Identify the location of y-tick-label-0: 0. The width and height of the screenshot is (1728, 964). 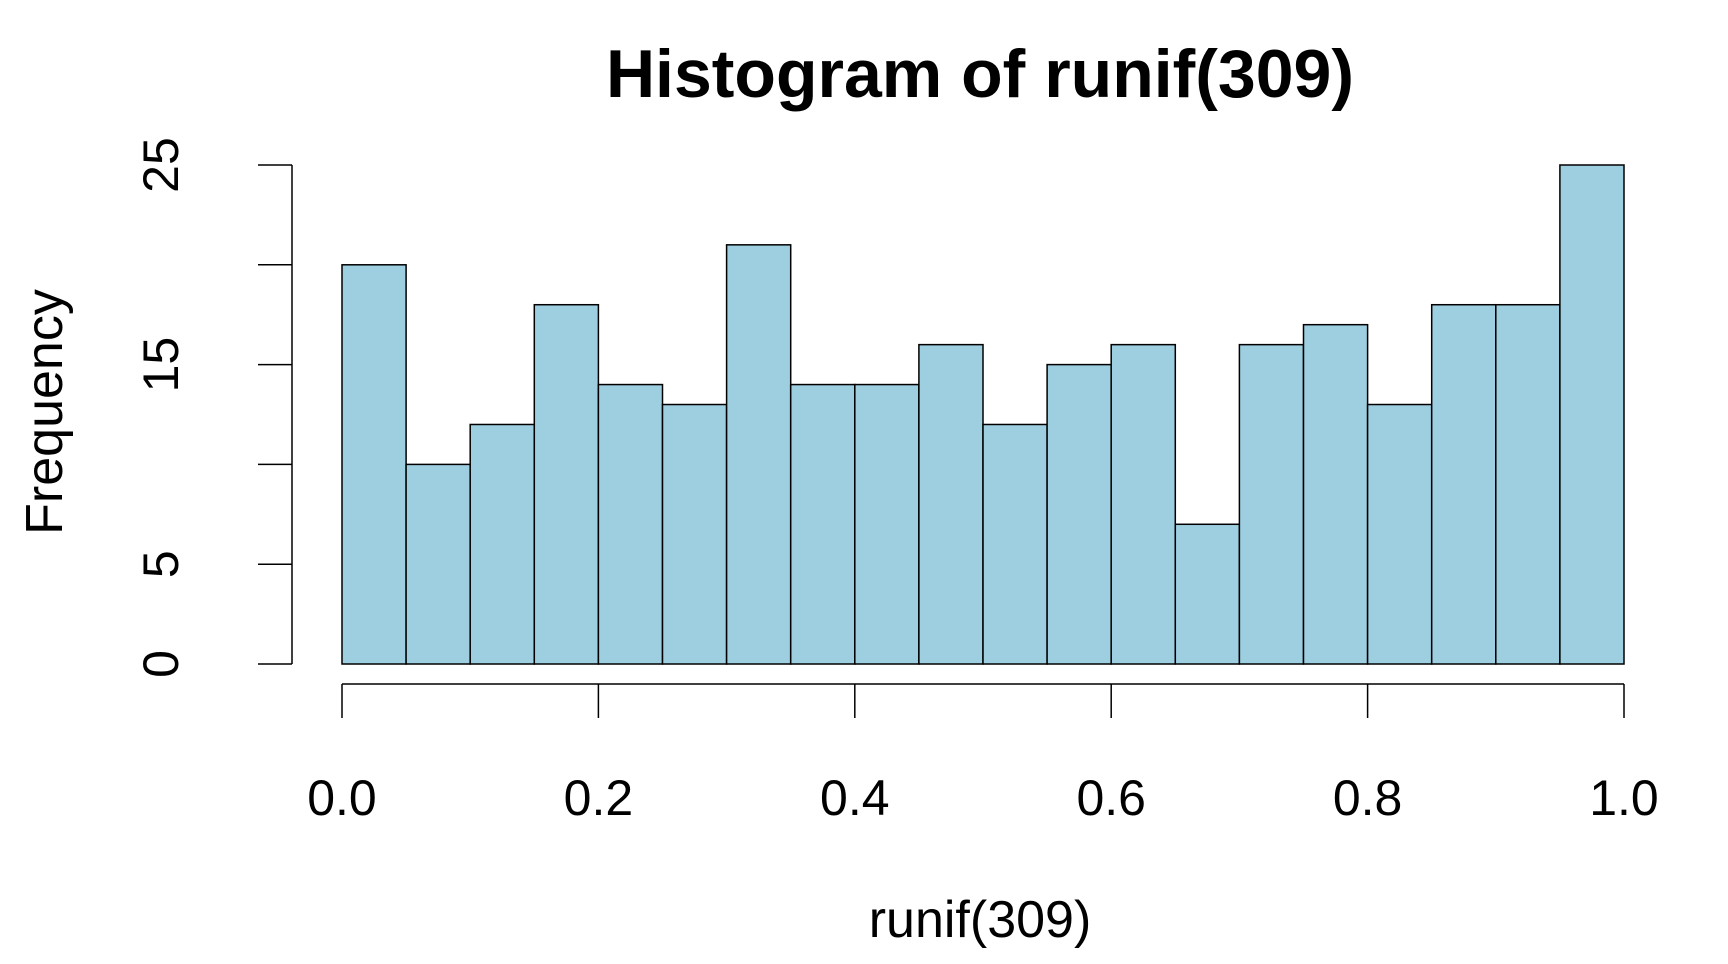
(161, 664).